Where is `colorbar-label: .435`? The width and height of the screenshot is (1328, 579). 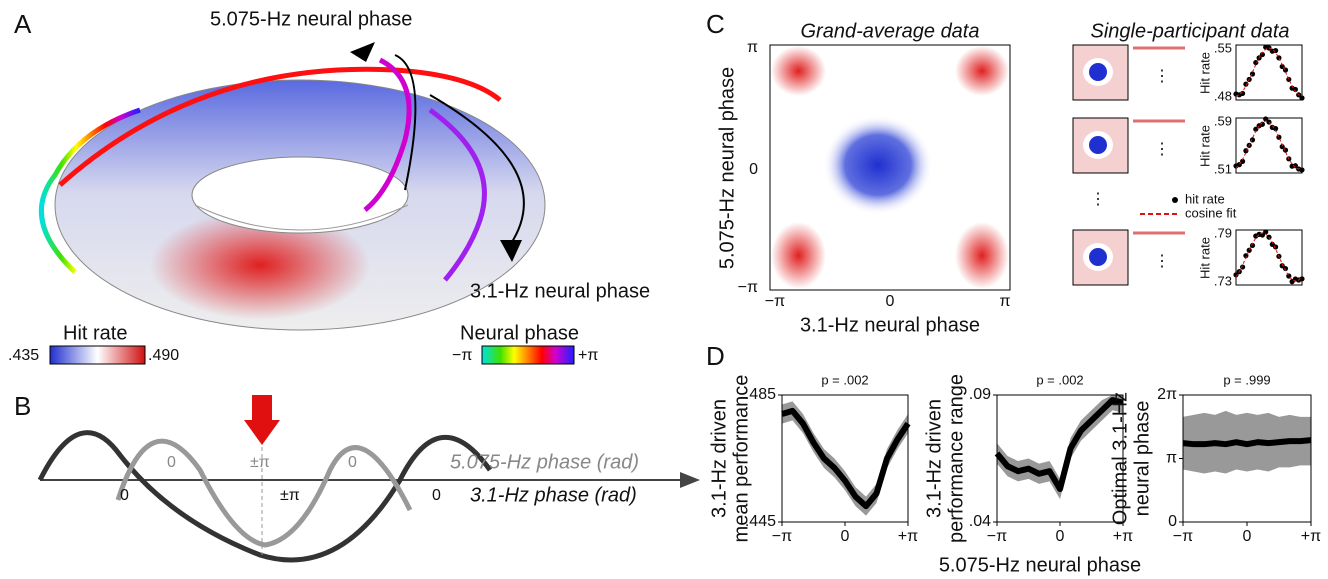 colorbar-label: .435 is located at coordinates (23, 355).